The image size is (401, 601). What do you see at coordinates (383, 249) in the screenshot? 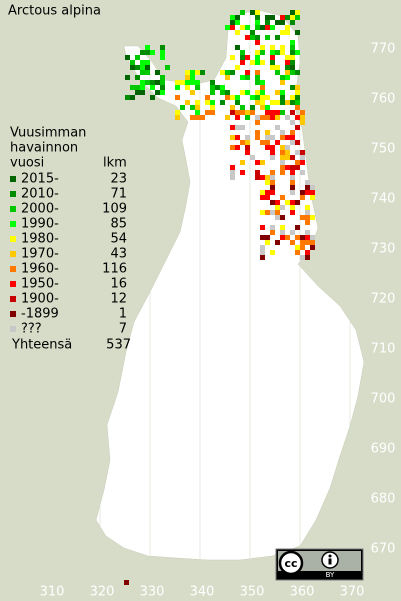
I see `y-coord-label: 730` at bounding box center [383, 249].